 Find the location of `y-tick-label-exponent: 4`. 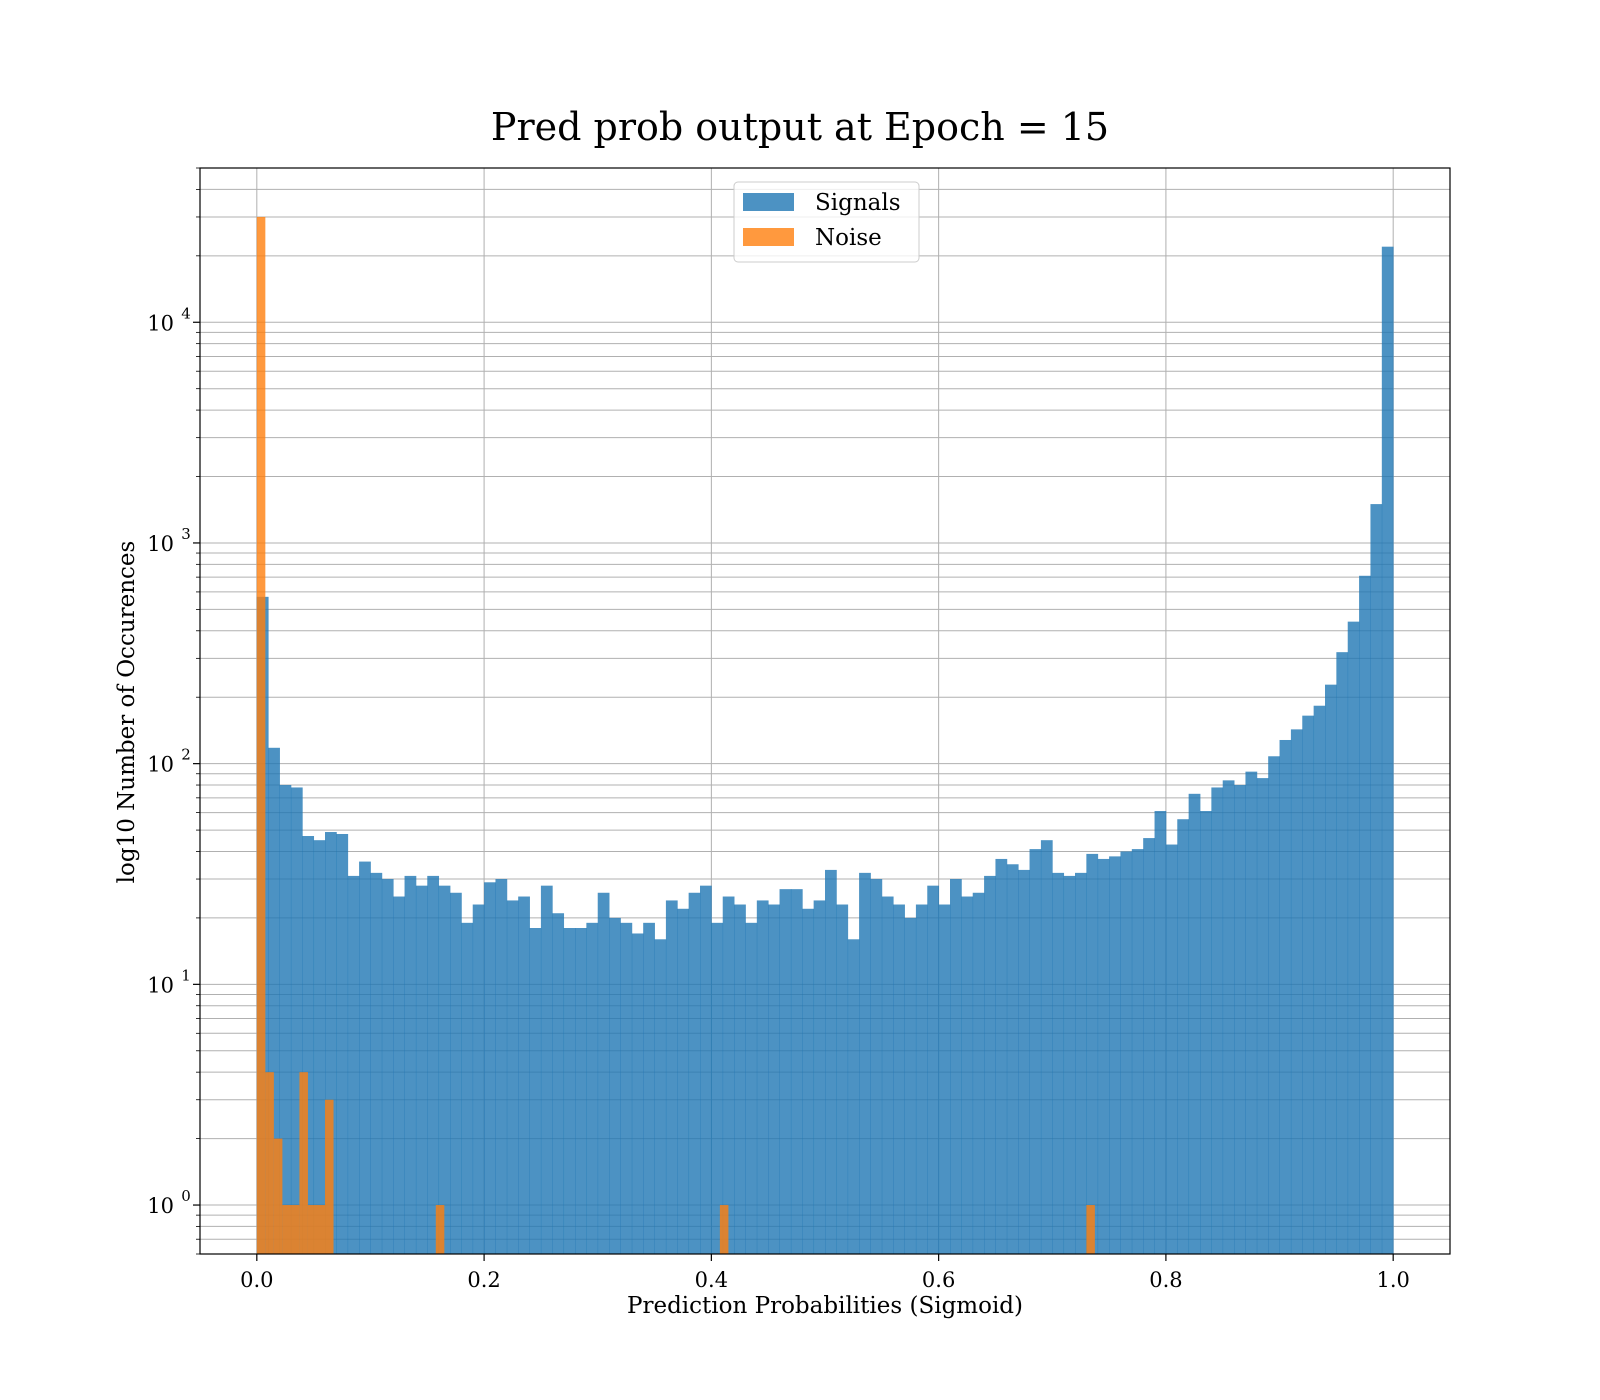

y-tick-label-exponent: 4 is located at coordinates (186, 313).